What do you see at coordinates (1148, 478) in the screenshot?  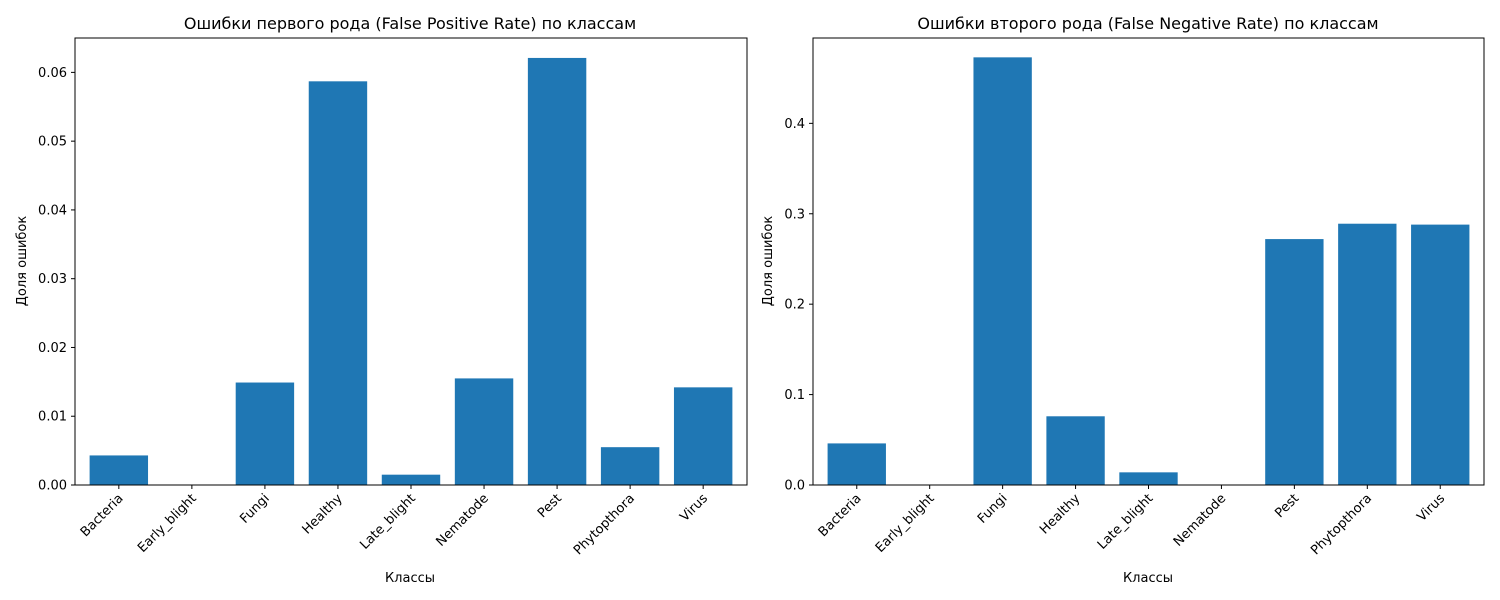 I see `fnr-bar-late_blight` at bounding box center [1148, 478].